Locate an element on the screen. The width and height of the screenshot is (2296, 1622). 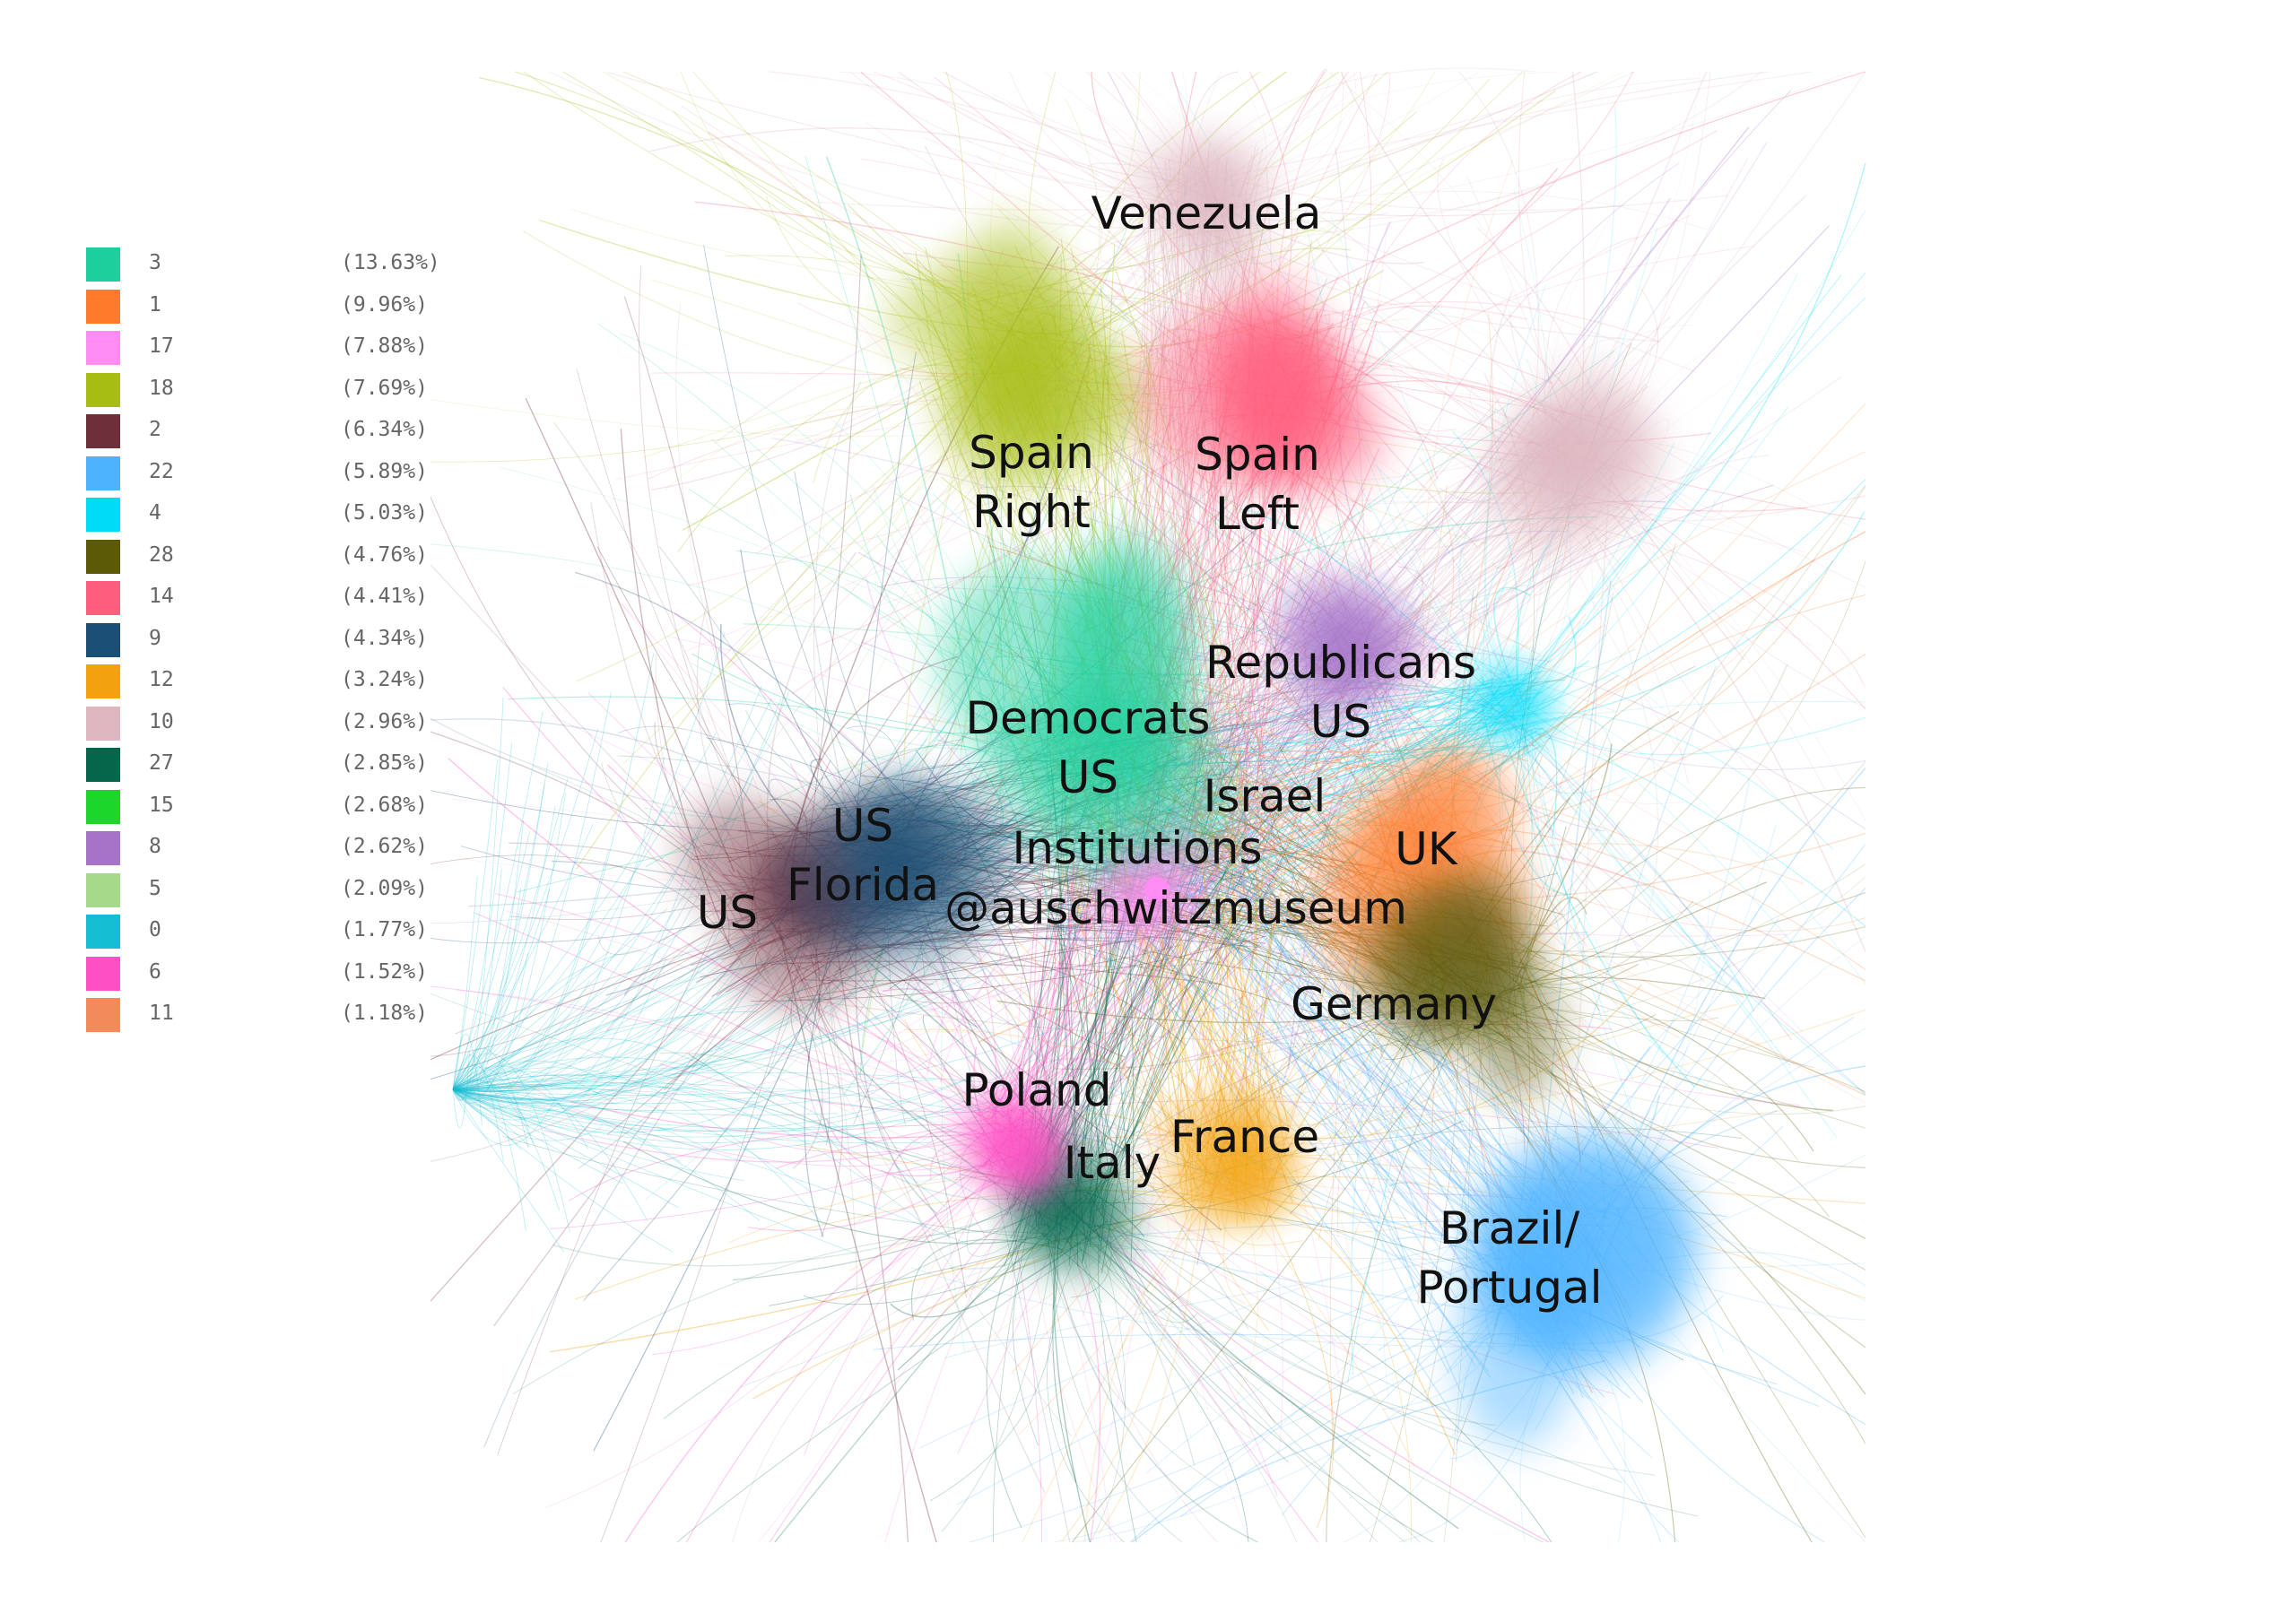
label-spain-right: Spain Right is located at coordinates (1031, 483).